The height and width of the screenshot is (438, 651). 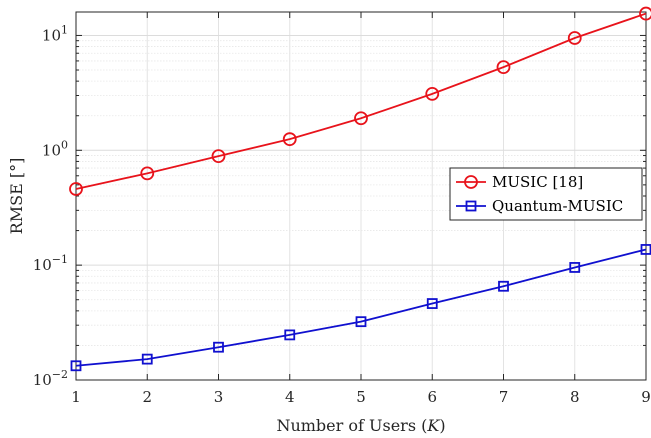 What do you see at coordinates (219, 397) in the screenshot?
I see `x-tick-label-2: 3` at bounding box center [219, 397].